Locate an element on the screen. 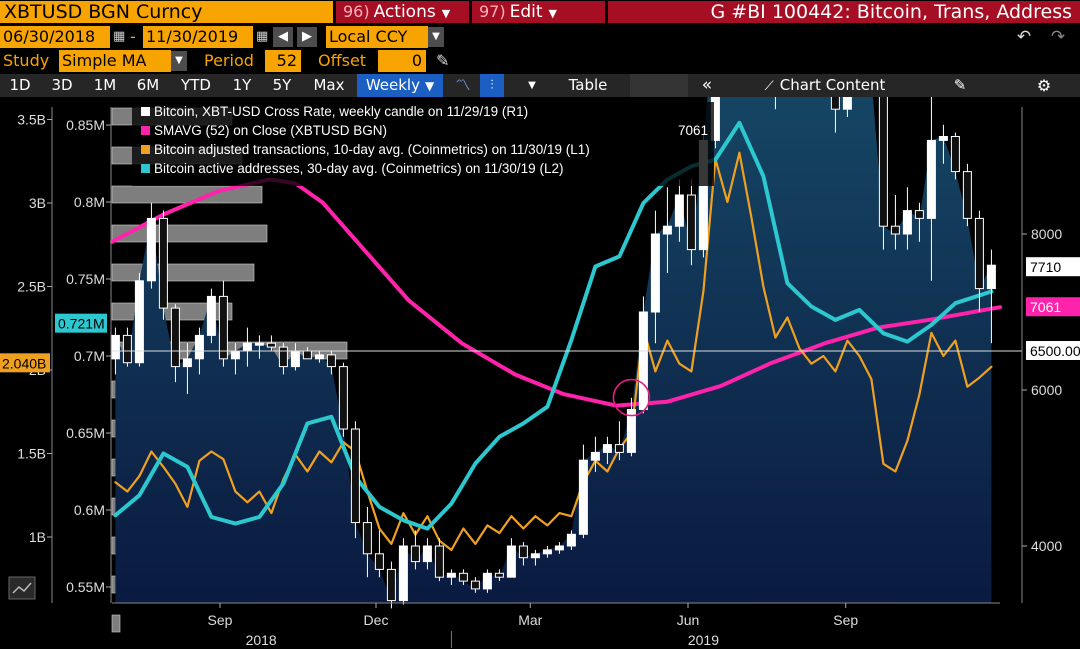  ticker-field: XBTUSD BGN Curncy is located at coordinates (166, 12).